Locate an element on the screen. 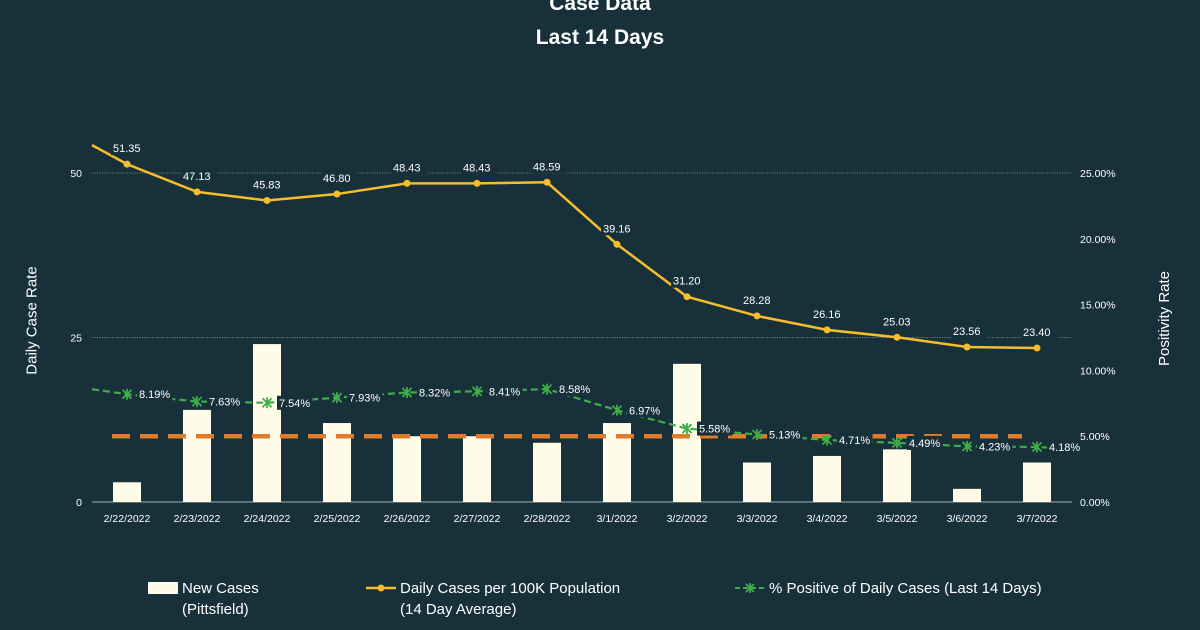  legend-swatch-bar is located at coordinates (163, 588).